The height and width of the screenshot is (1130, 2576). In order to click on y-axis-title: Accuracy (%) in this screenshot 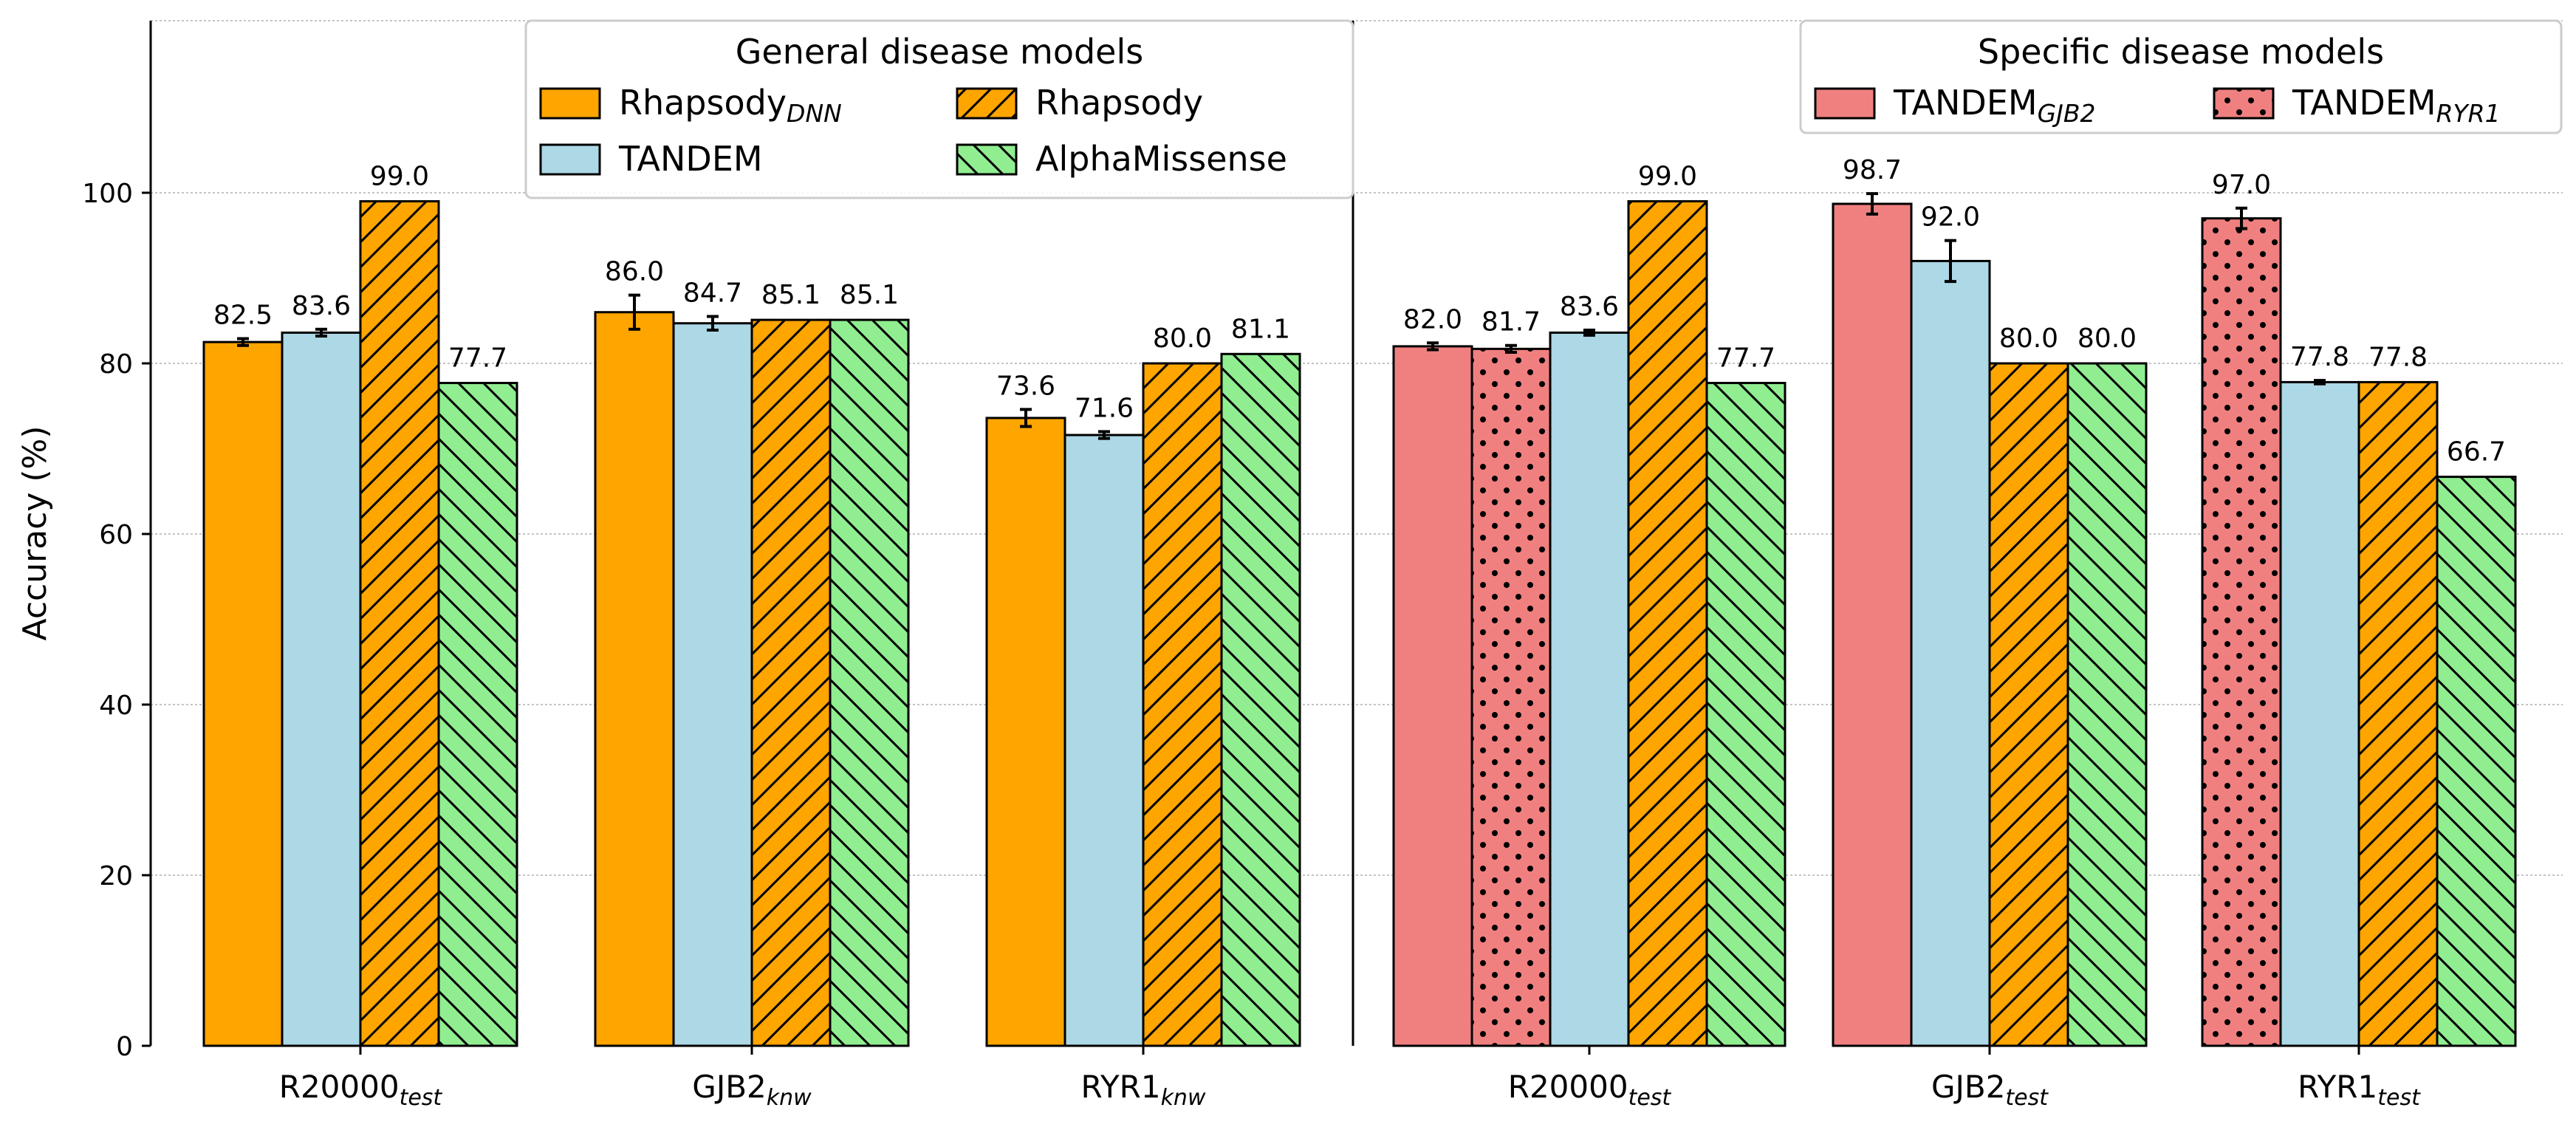, I will do `click(35, 533)`.